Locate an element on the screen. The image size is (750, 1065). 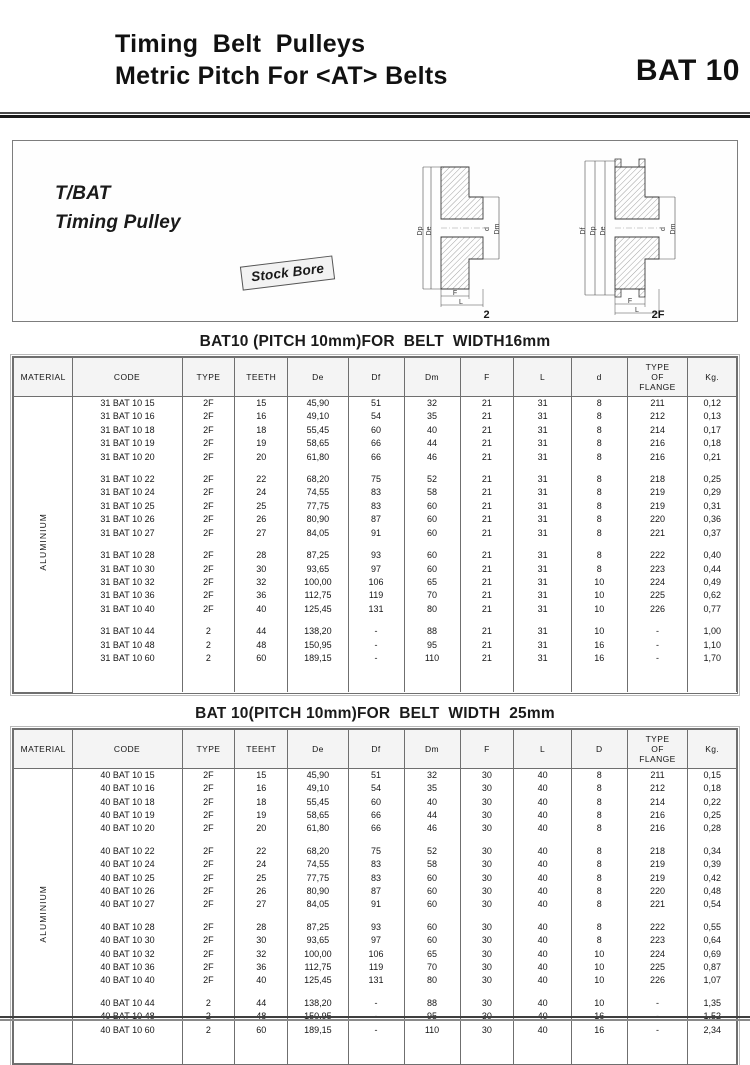
cell-code: 31 BAT 10 27 is located at coordinates (127, 533).